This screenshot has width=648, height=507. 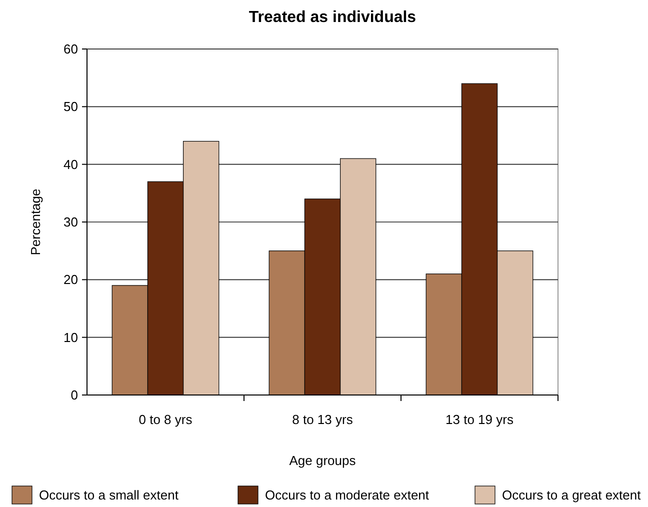 I want to click on y-tick-label: 50, so click(x=71, y=106).